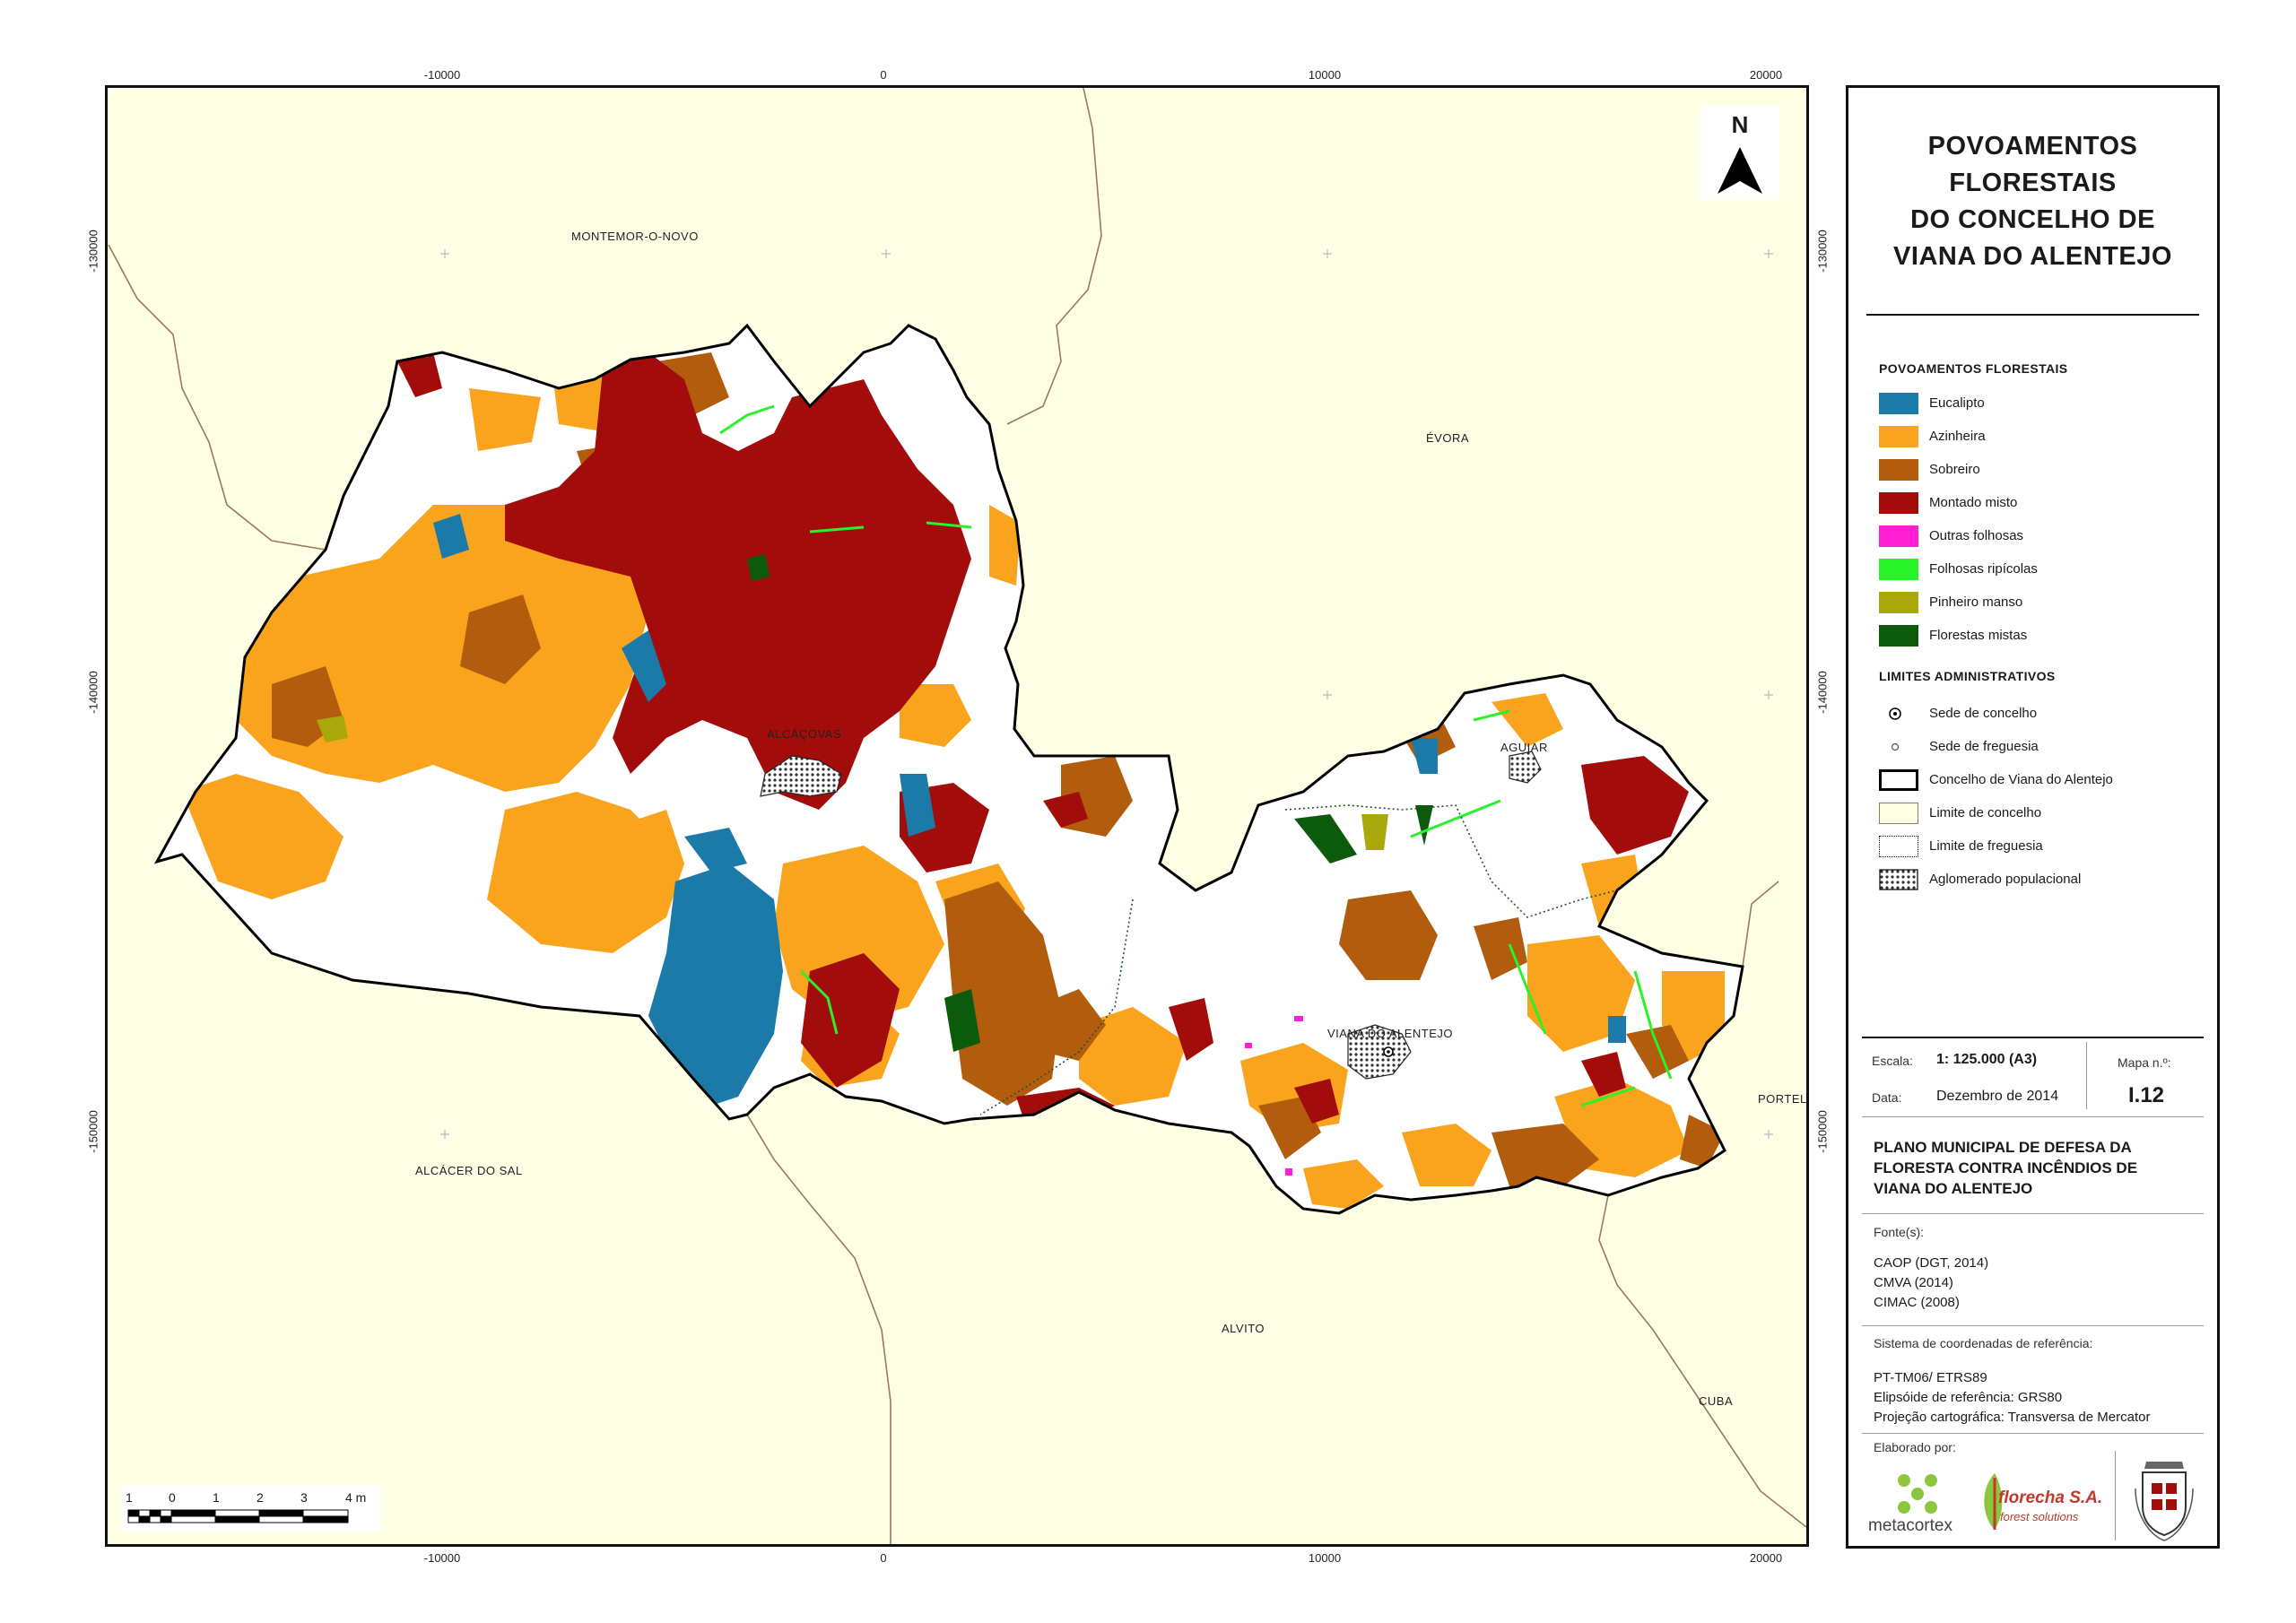 This screenshot has height=1623, width=2296. I want to click on legend-item-limite-concelho: Limite de concelho, so click(2040, 812).